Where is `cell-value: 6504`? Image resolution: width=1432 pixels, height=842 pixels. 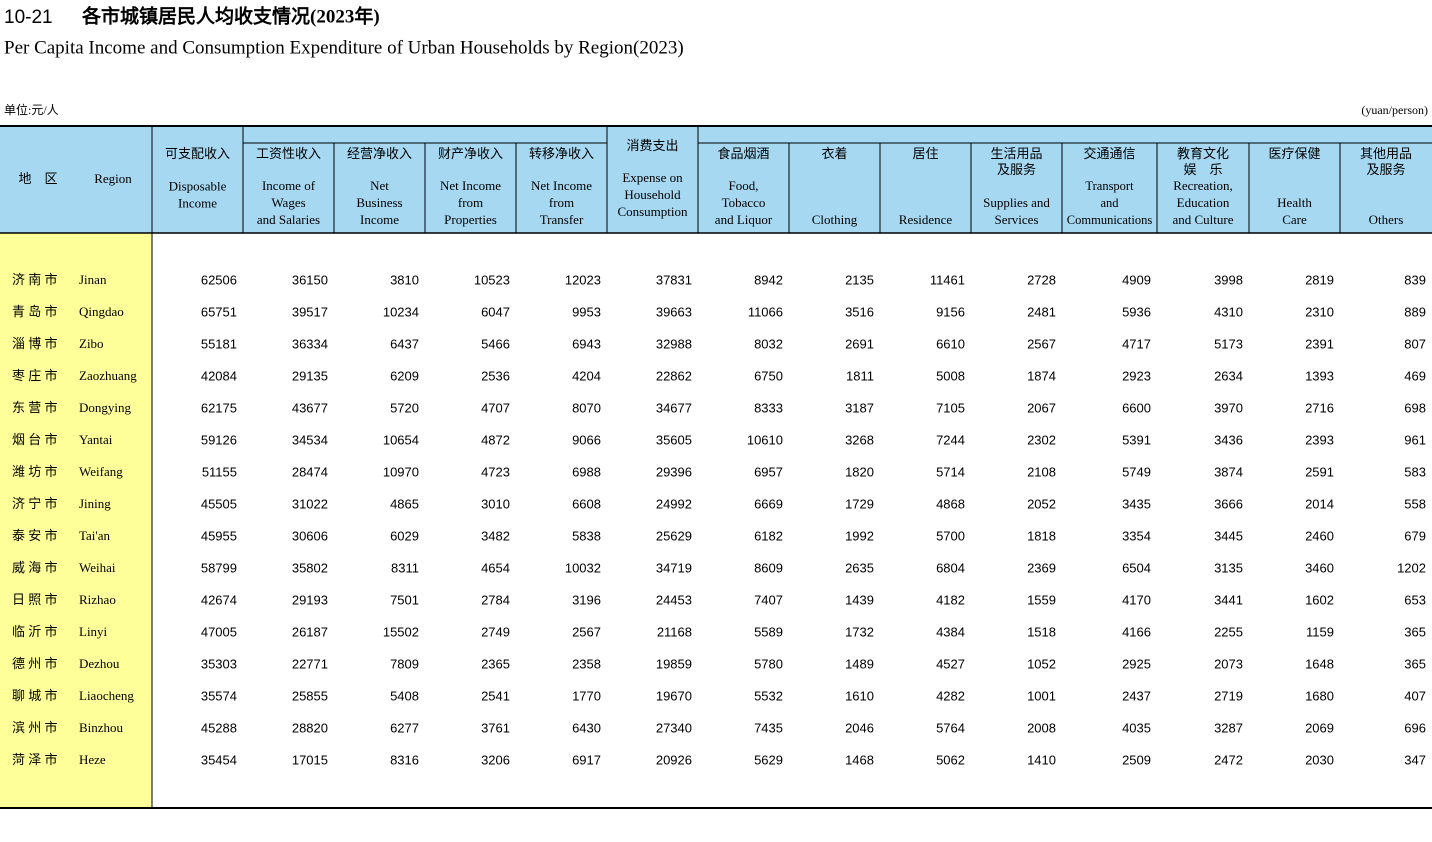
cell-value: 6504 is located at coordinates (1136, 567).